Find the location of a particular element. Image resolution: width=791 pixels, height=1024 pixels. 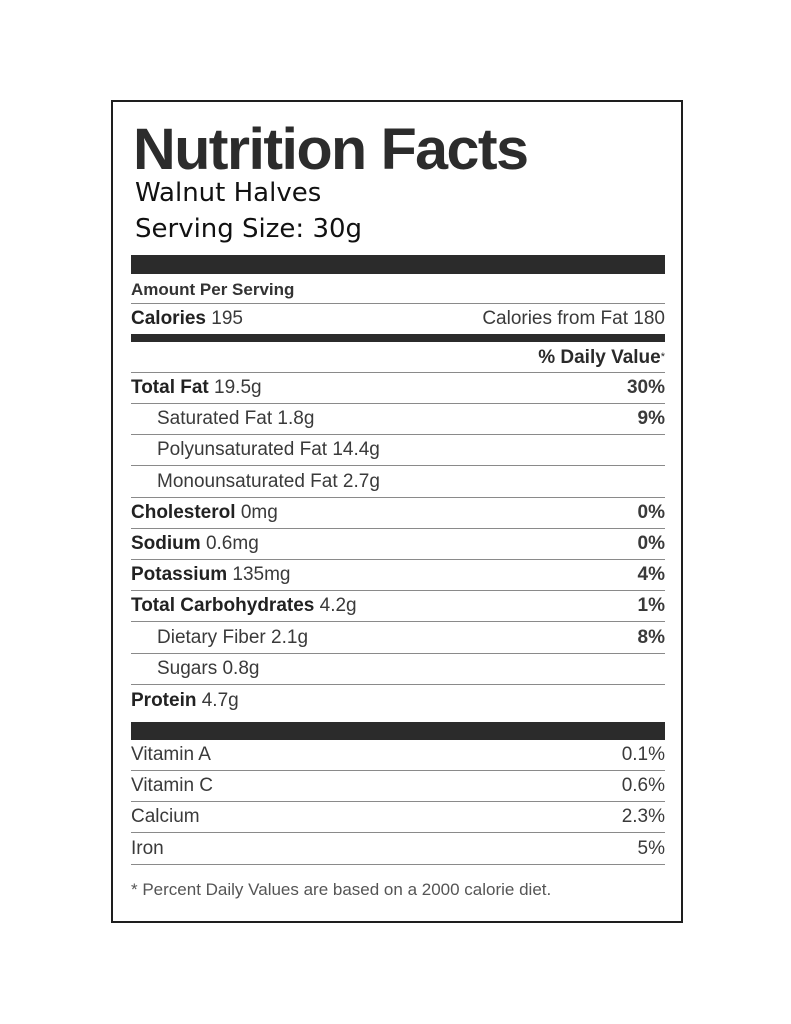

vitamin-dv: 5% is located at coordinates (651, 848).